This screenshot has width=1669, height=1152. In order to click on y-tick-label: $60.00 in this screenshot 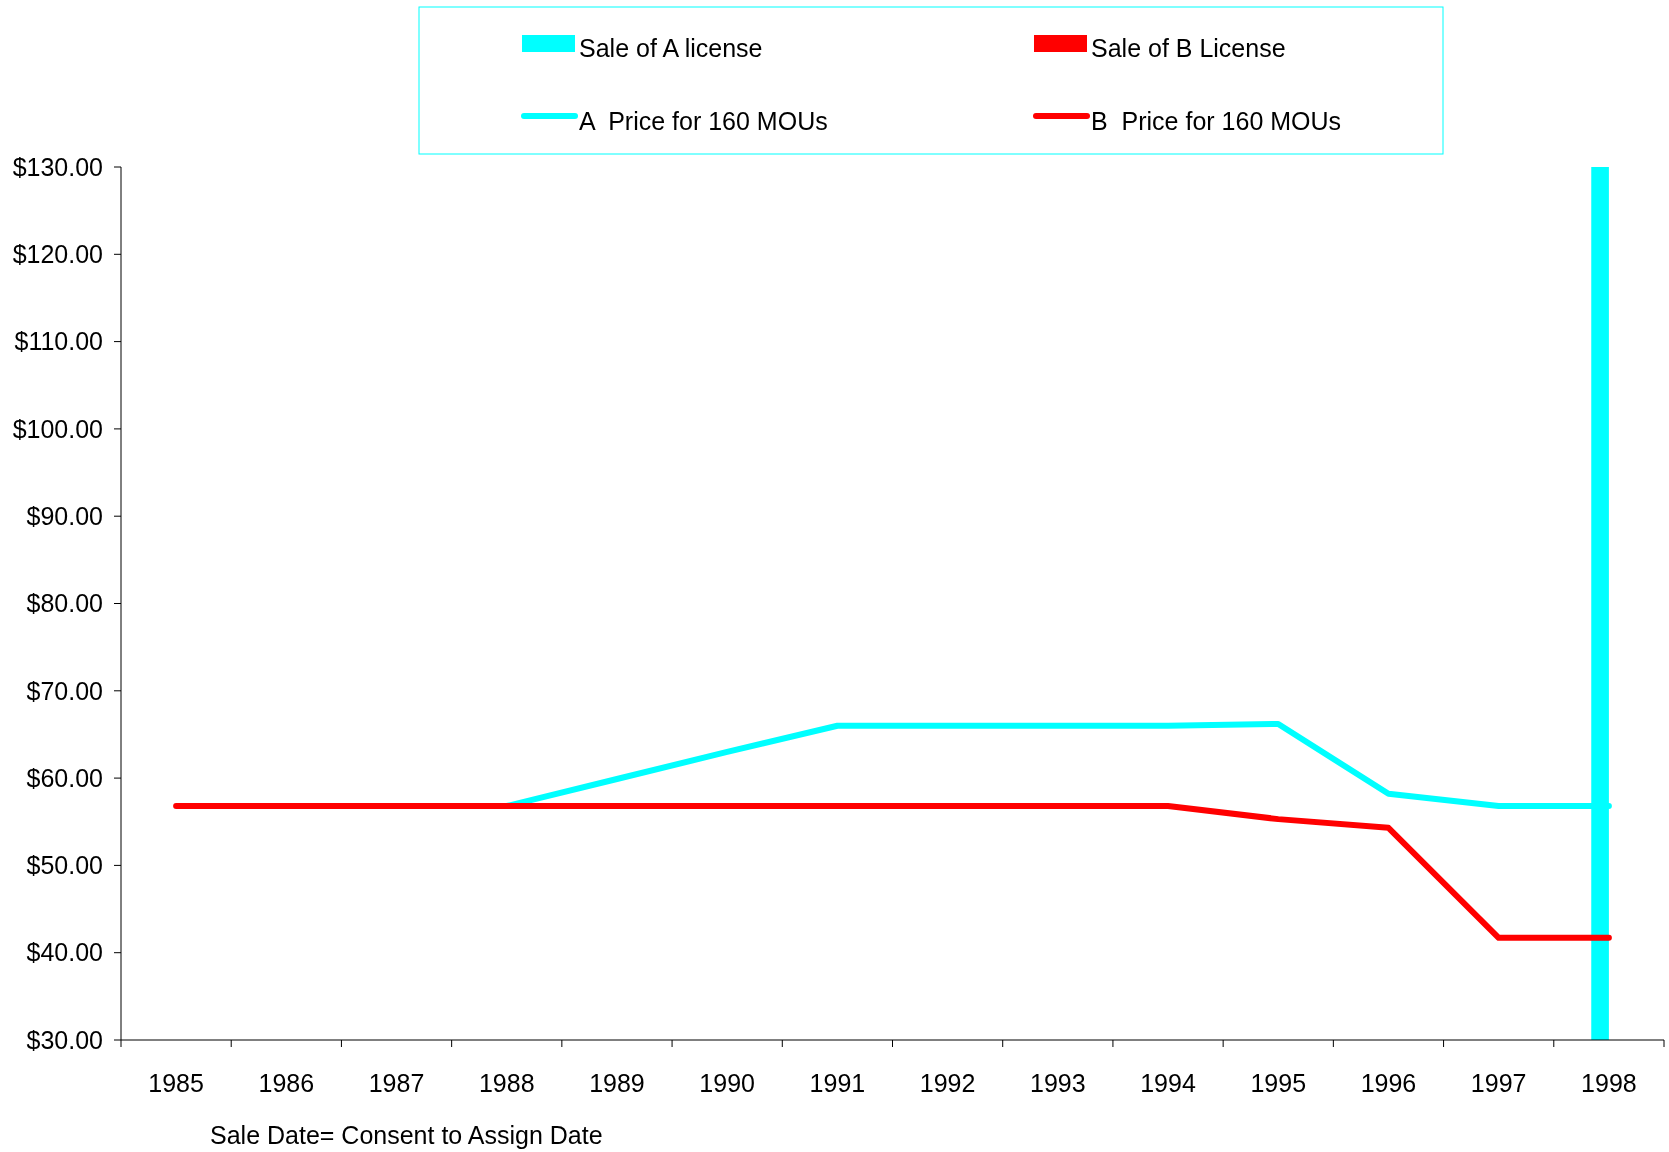, I will do `click(64, 777)`.